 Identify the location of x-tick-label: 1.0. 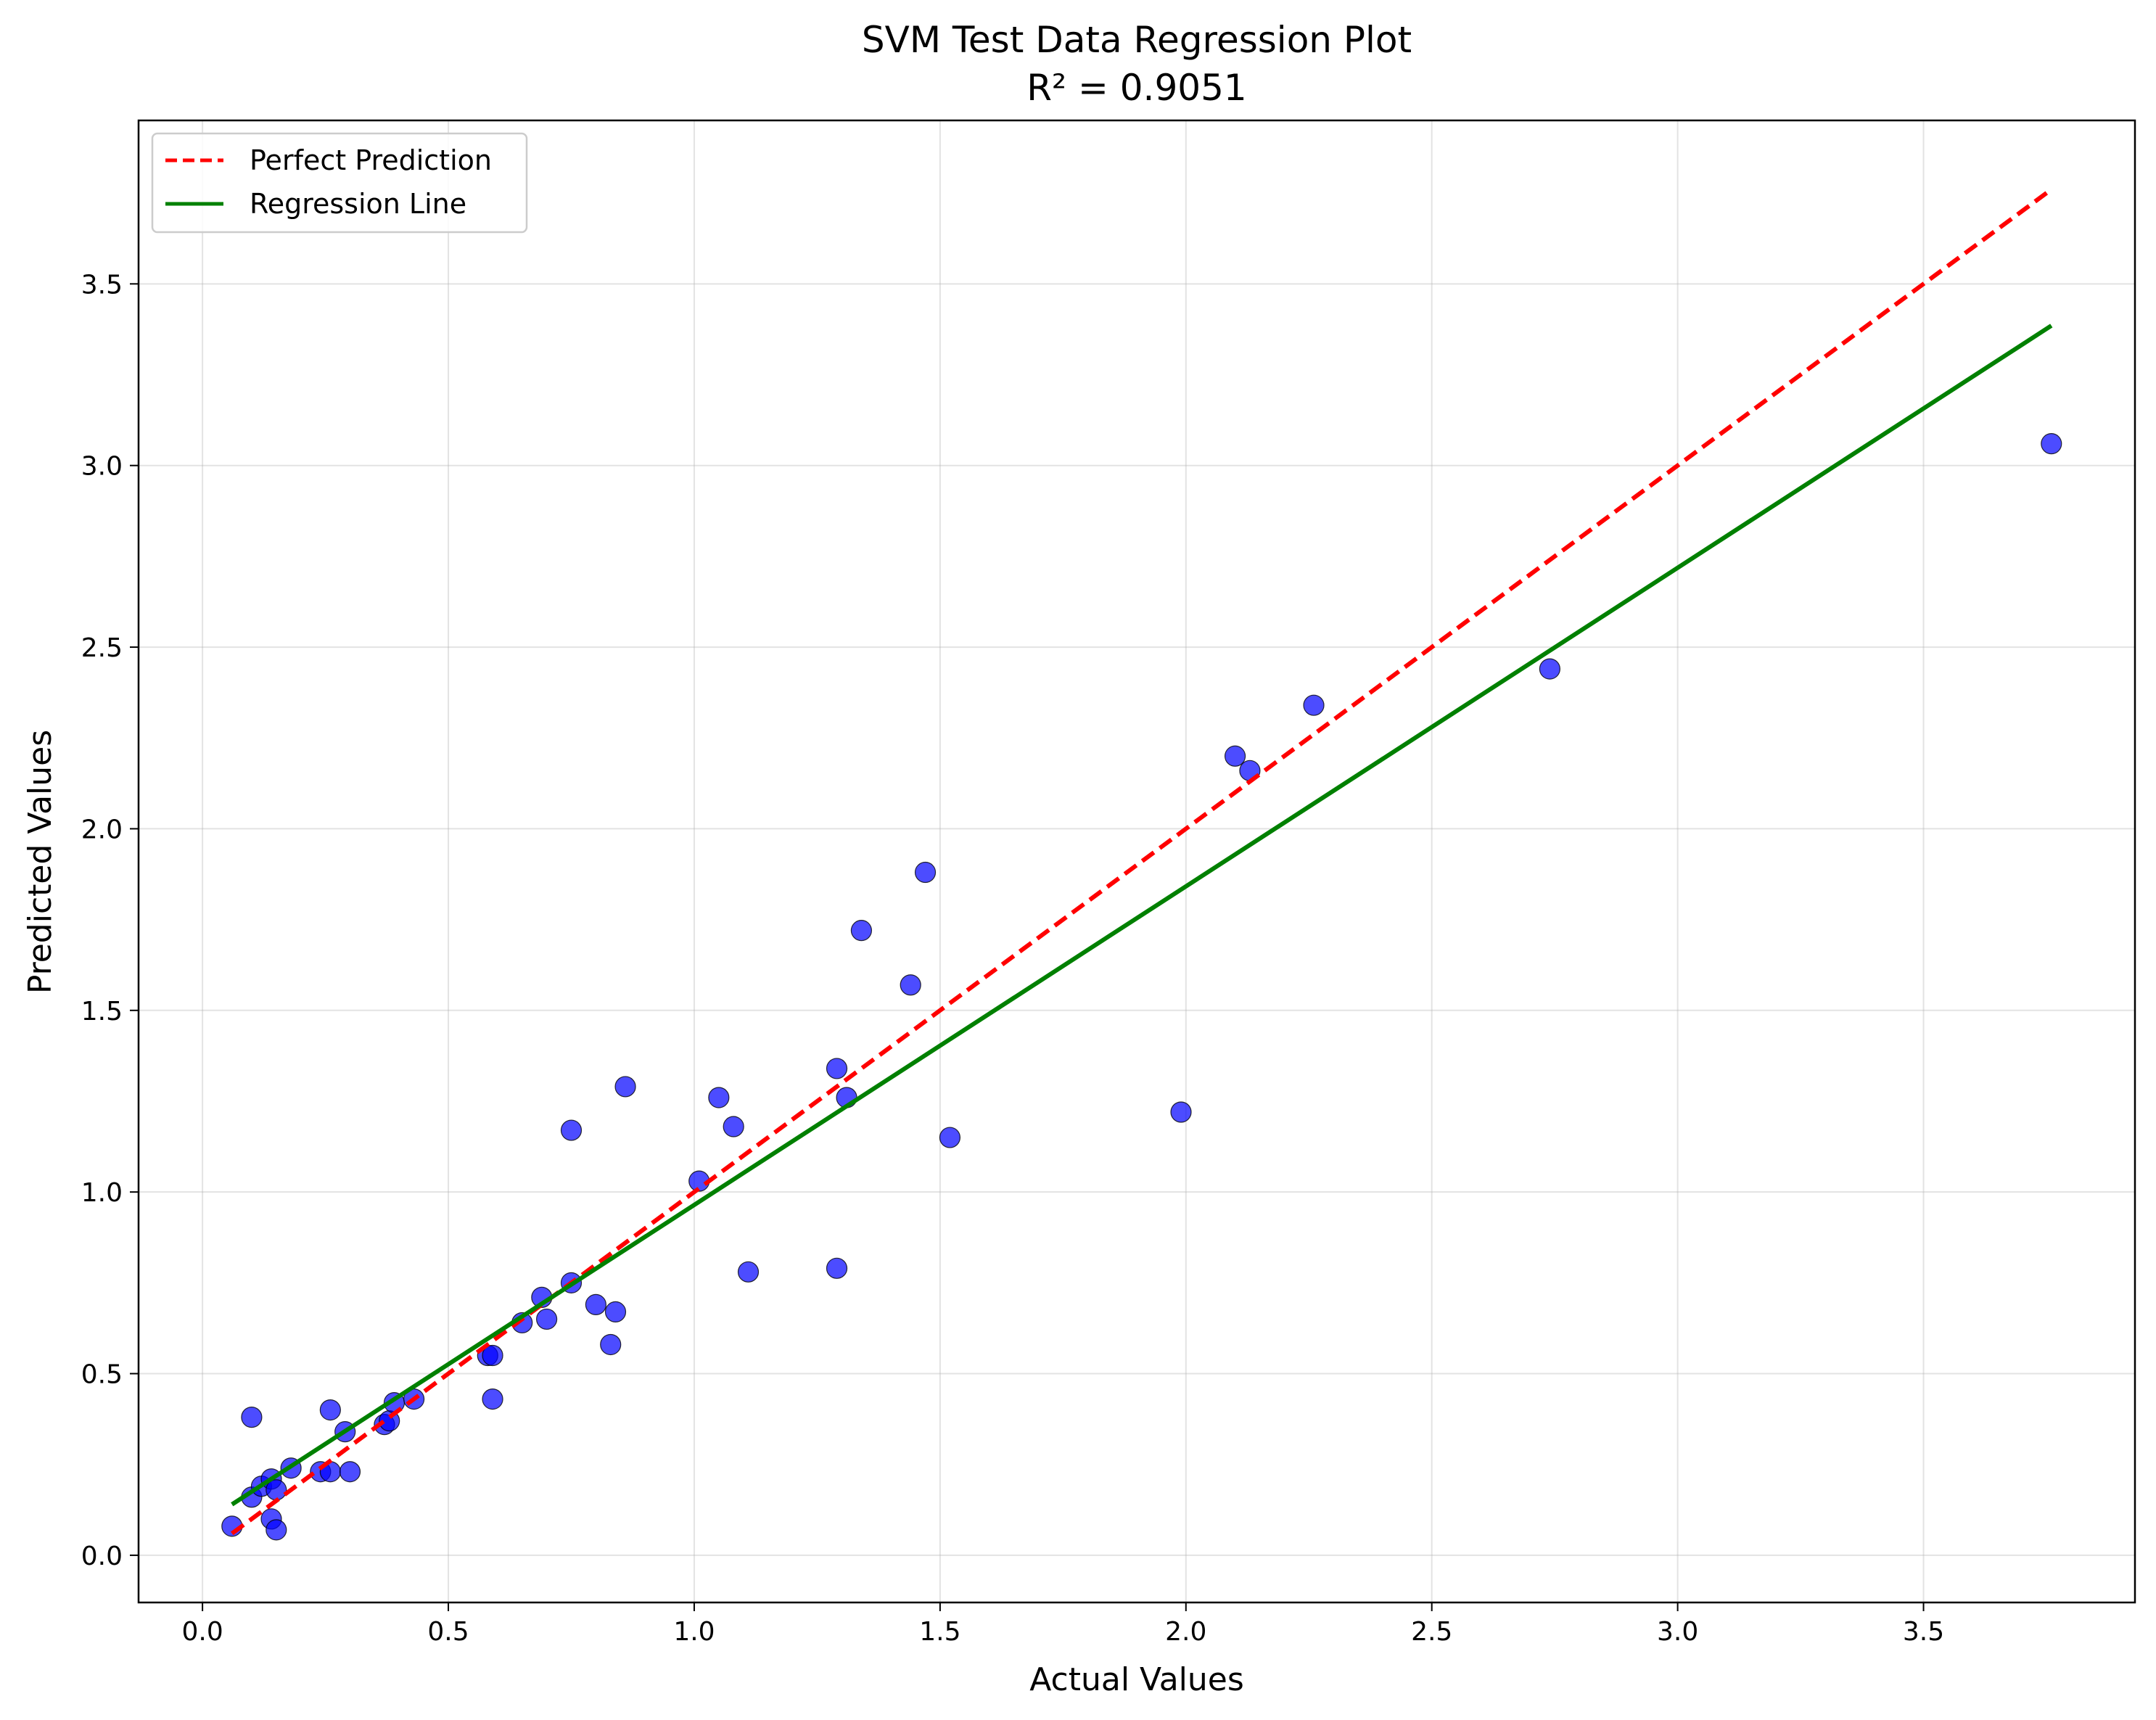
(694, 1632).